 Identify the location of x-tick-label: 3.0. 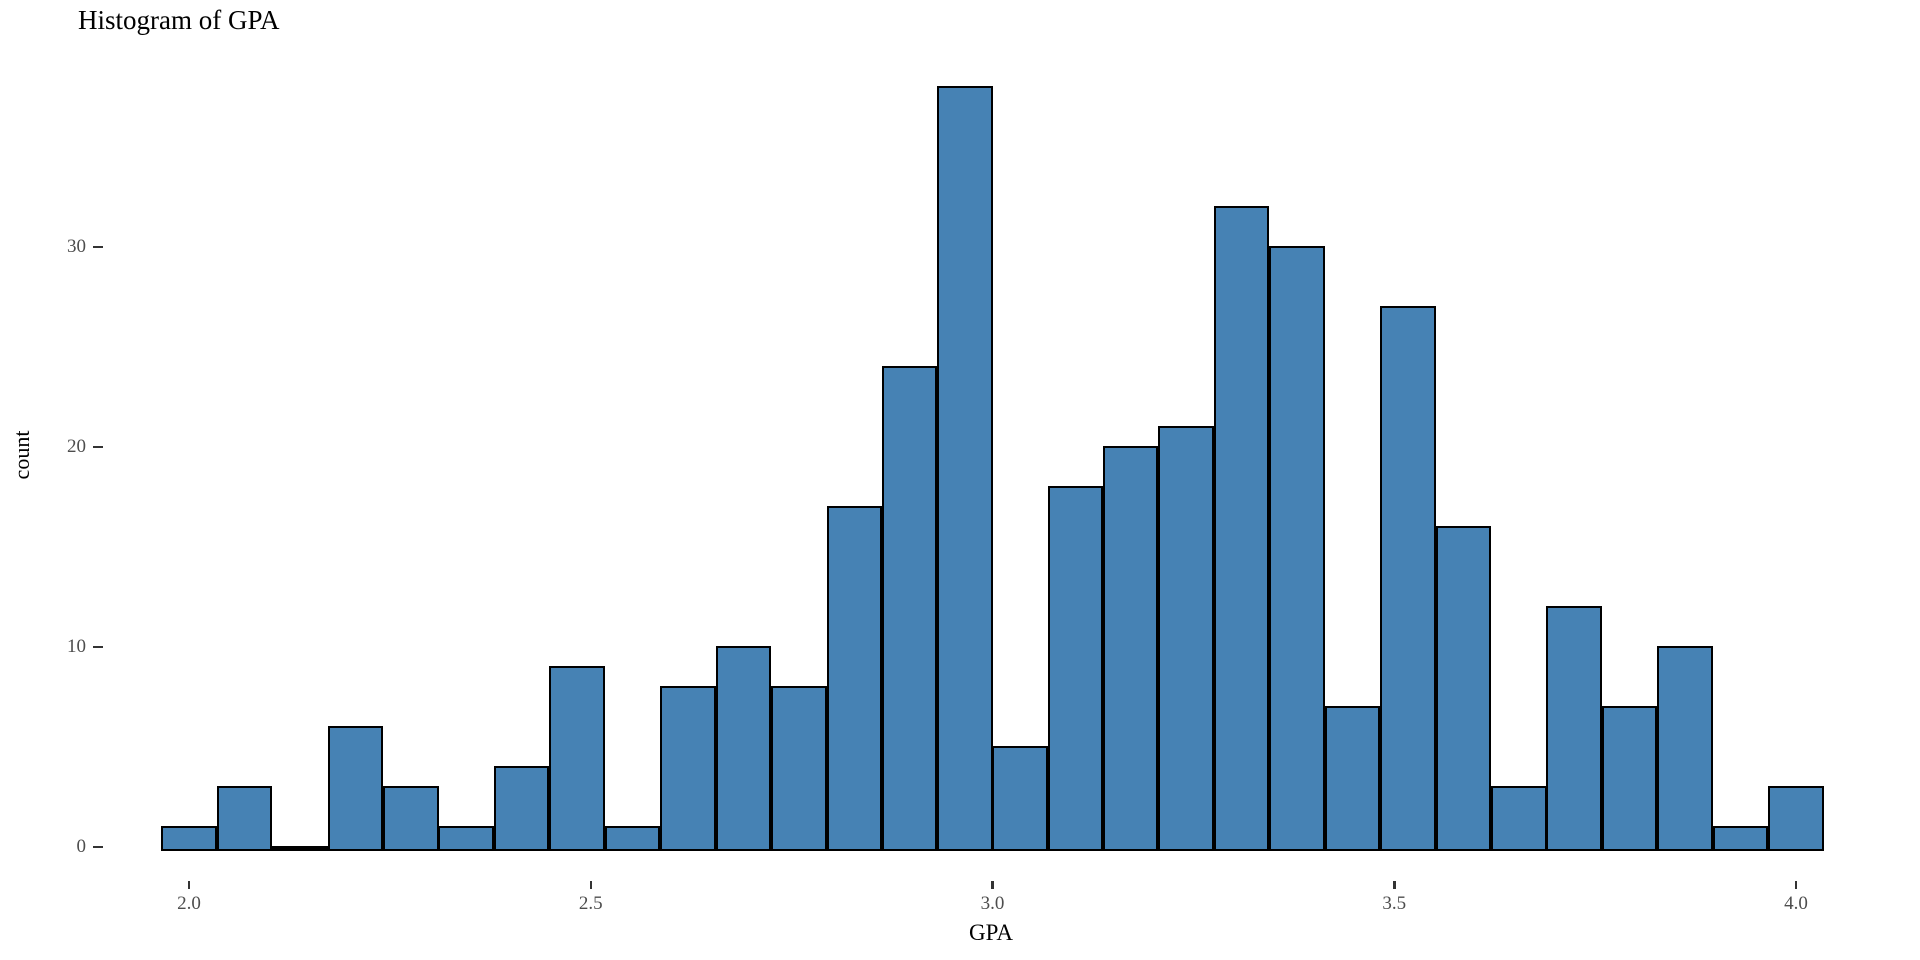
(992, 903).